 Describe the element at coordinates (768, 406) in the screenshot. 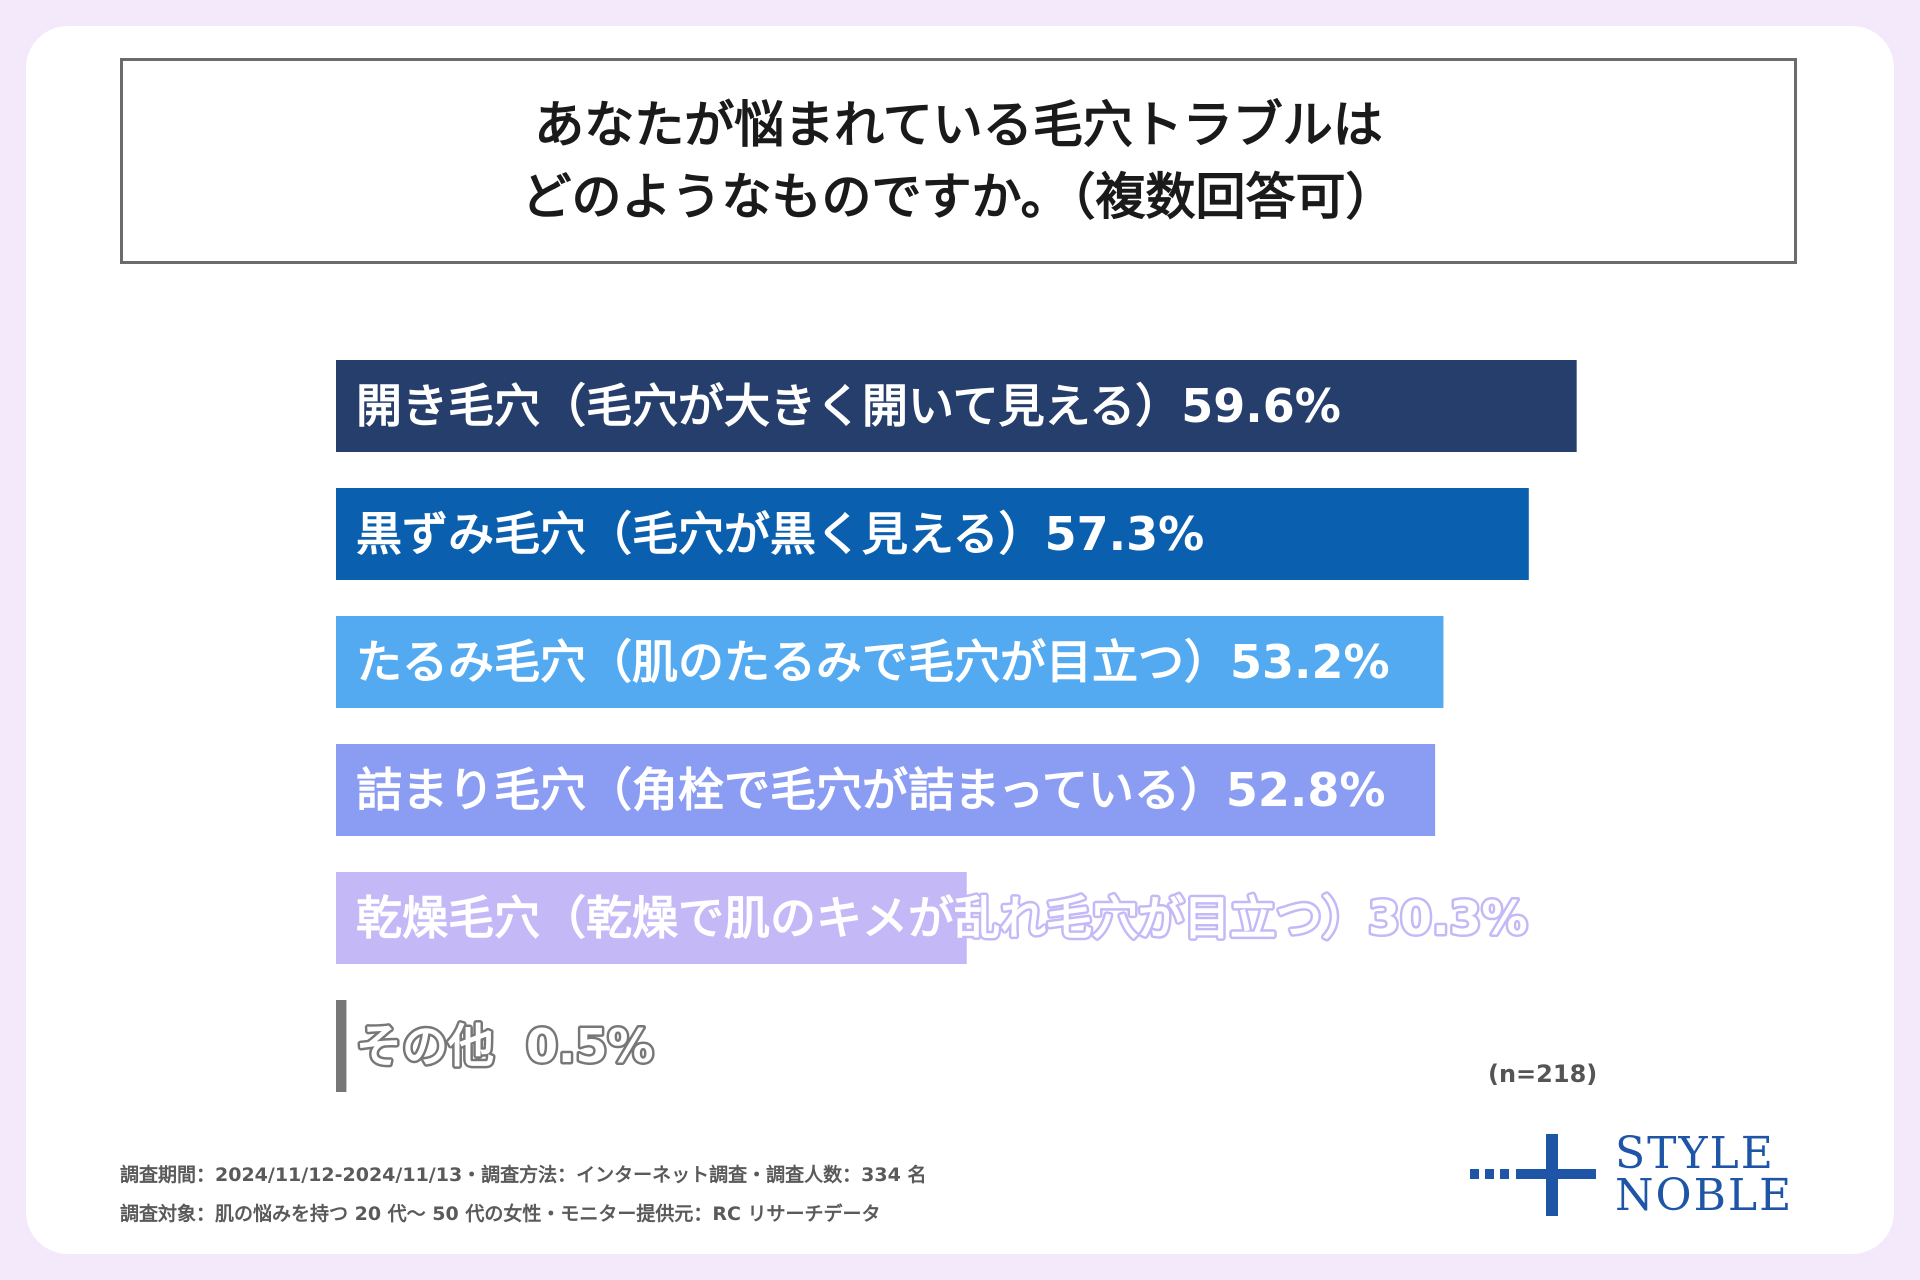

I see `category-label-1: 開き毛穴（毛穴が大きく開いて見える）` at that location.